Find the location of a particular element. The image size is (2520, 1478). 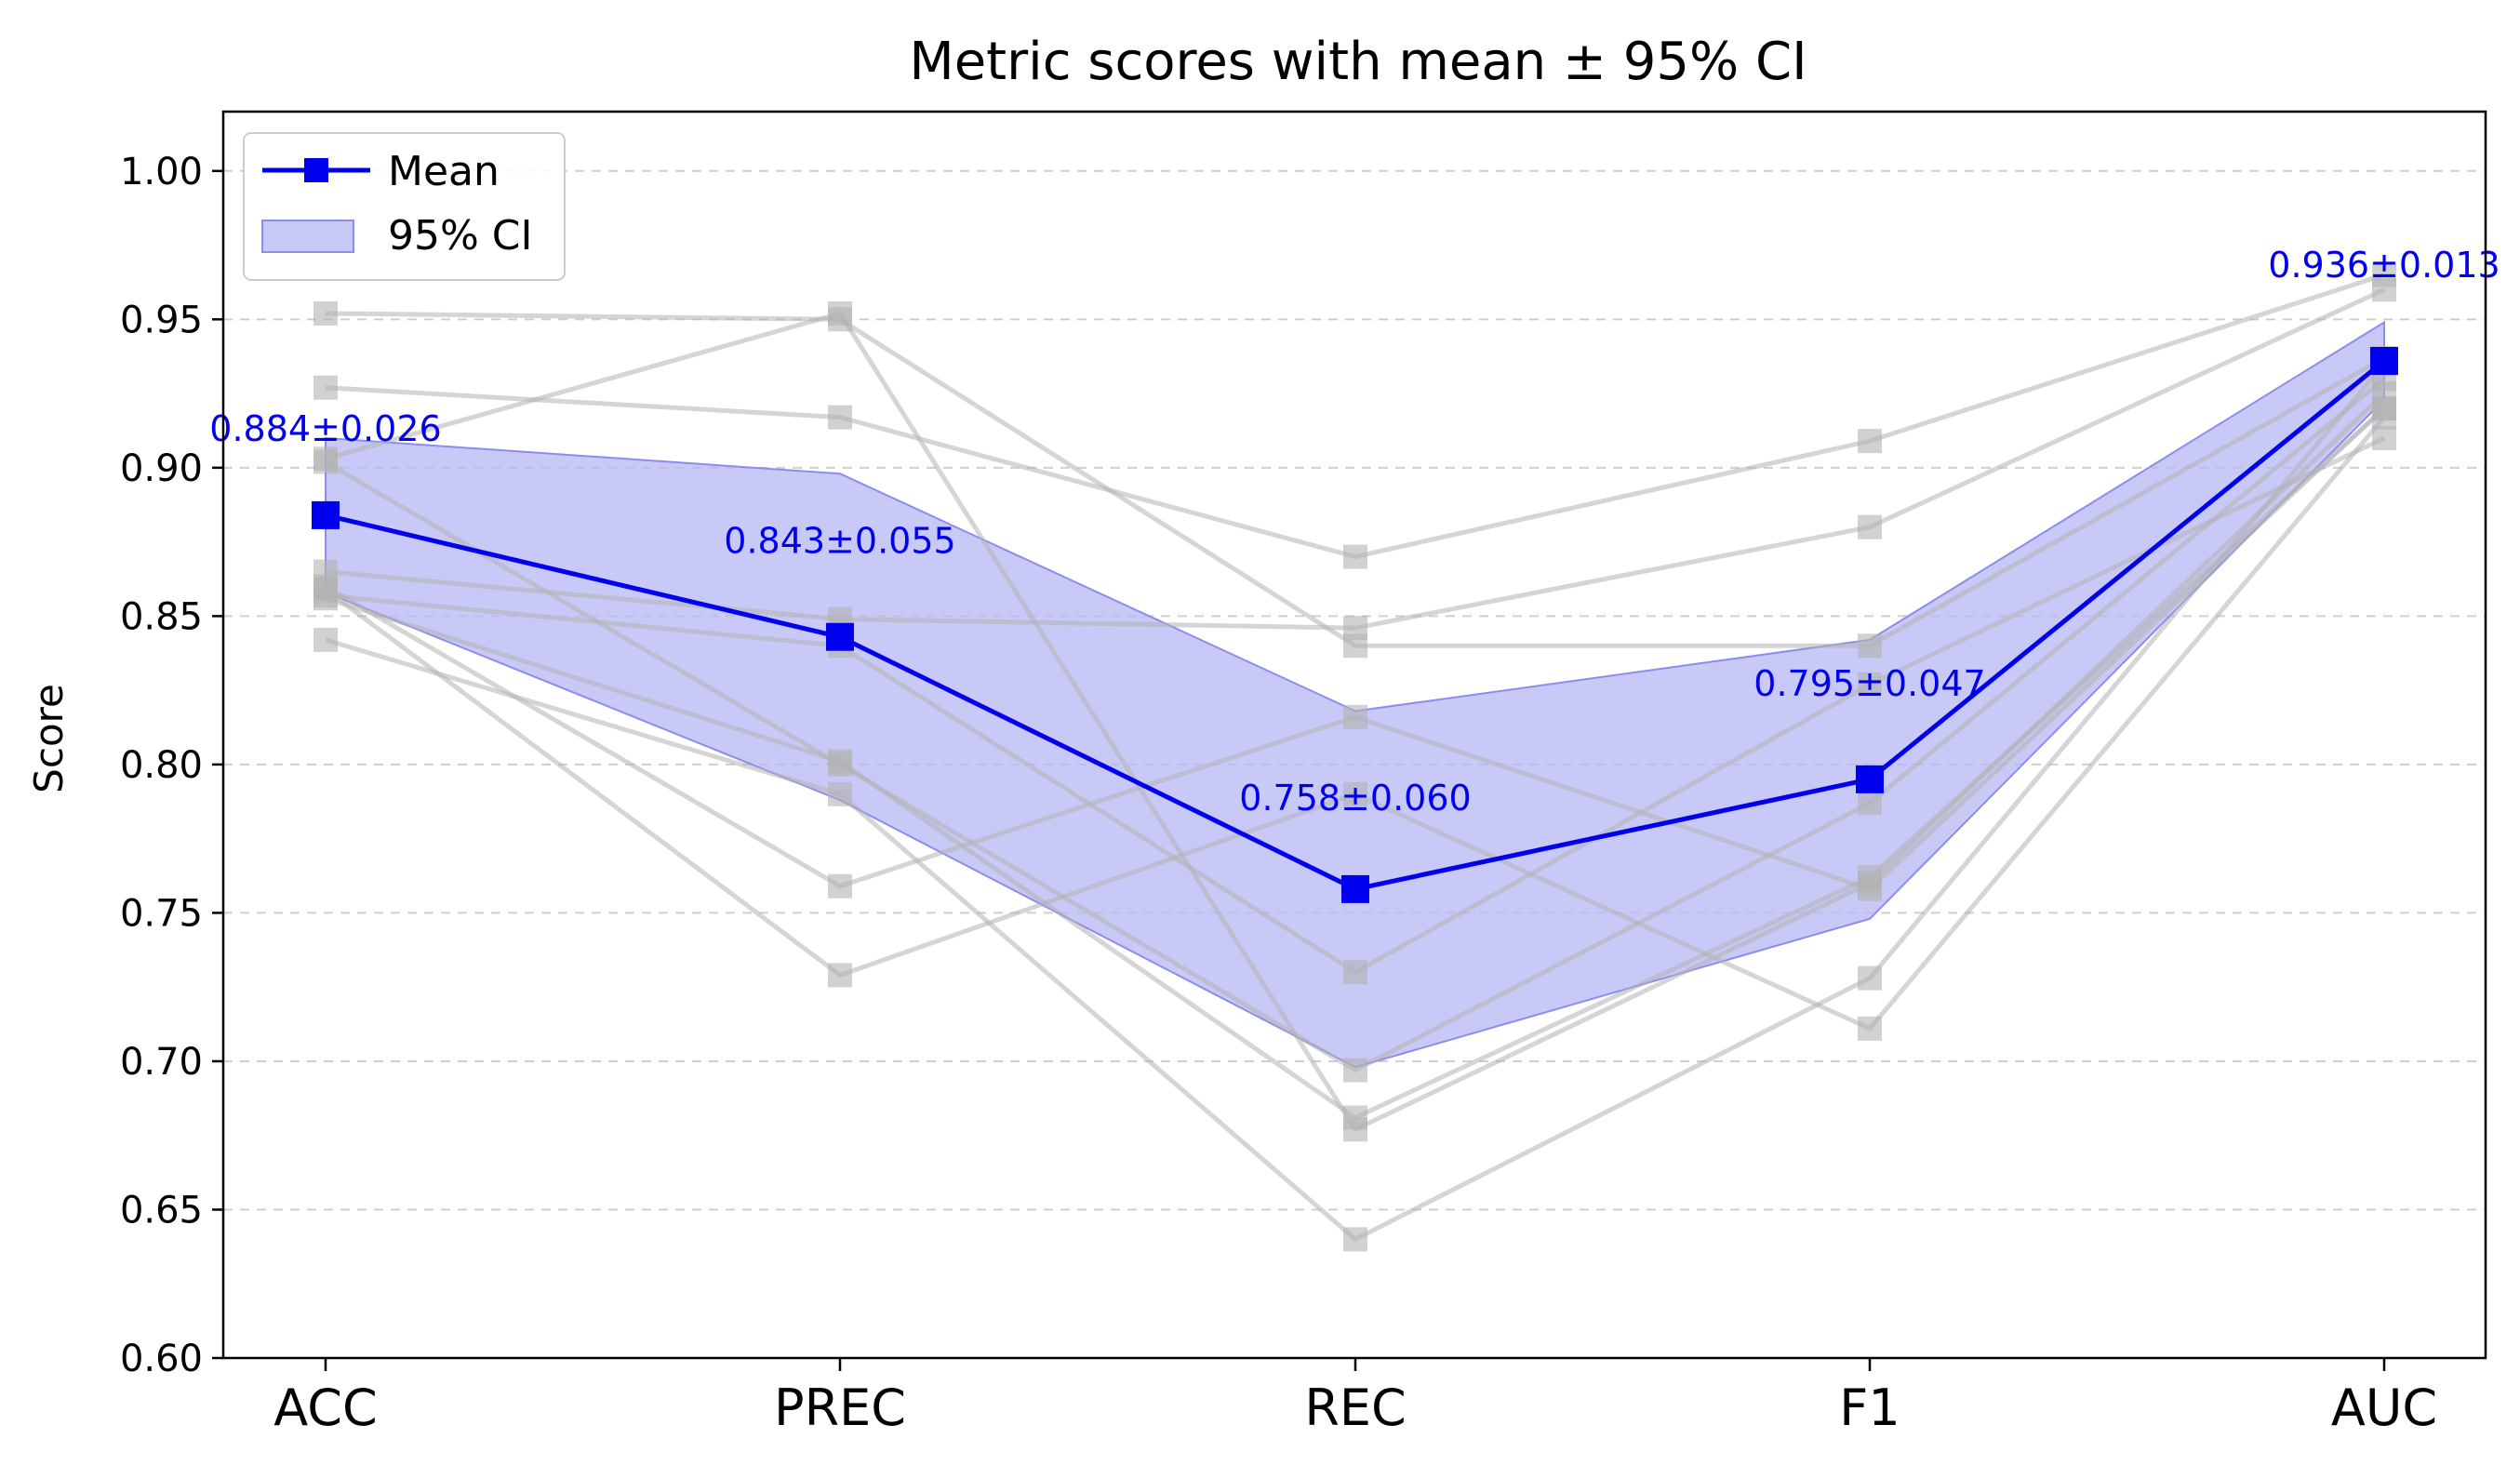

y-tick-label-5: 0.85 is located at coordinates (161, 616).